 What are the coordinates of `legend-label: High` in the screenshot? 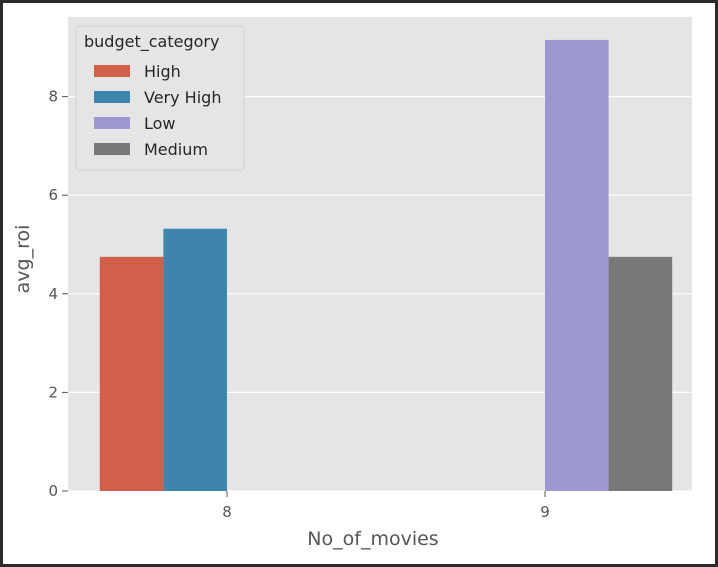 It's located at (162, 71).